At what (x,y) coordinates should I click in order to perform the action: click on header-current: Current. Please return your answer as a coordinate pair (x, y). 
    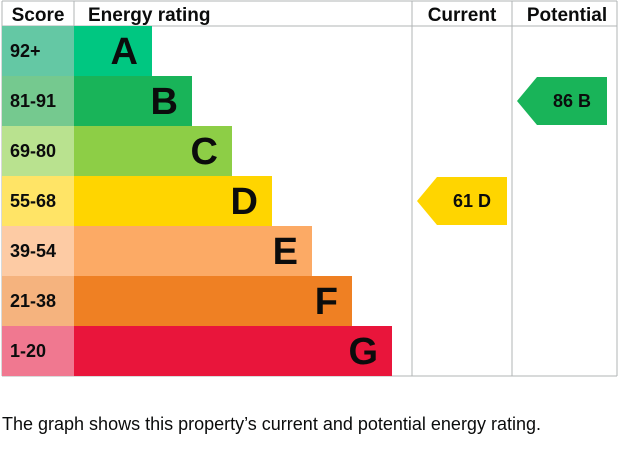
    Looking at the image, I should click on (462, 15).